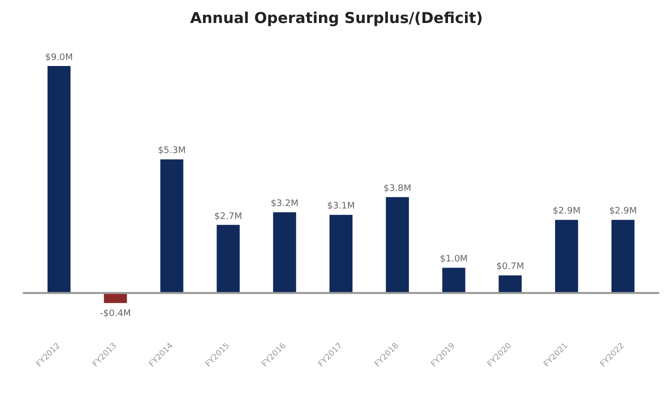  What do you see at coordinates (59, 57) in the screenshot?
I see `data-label: $9.0M` at bounding box center [59, 57].